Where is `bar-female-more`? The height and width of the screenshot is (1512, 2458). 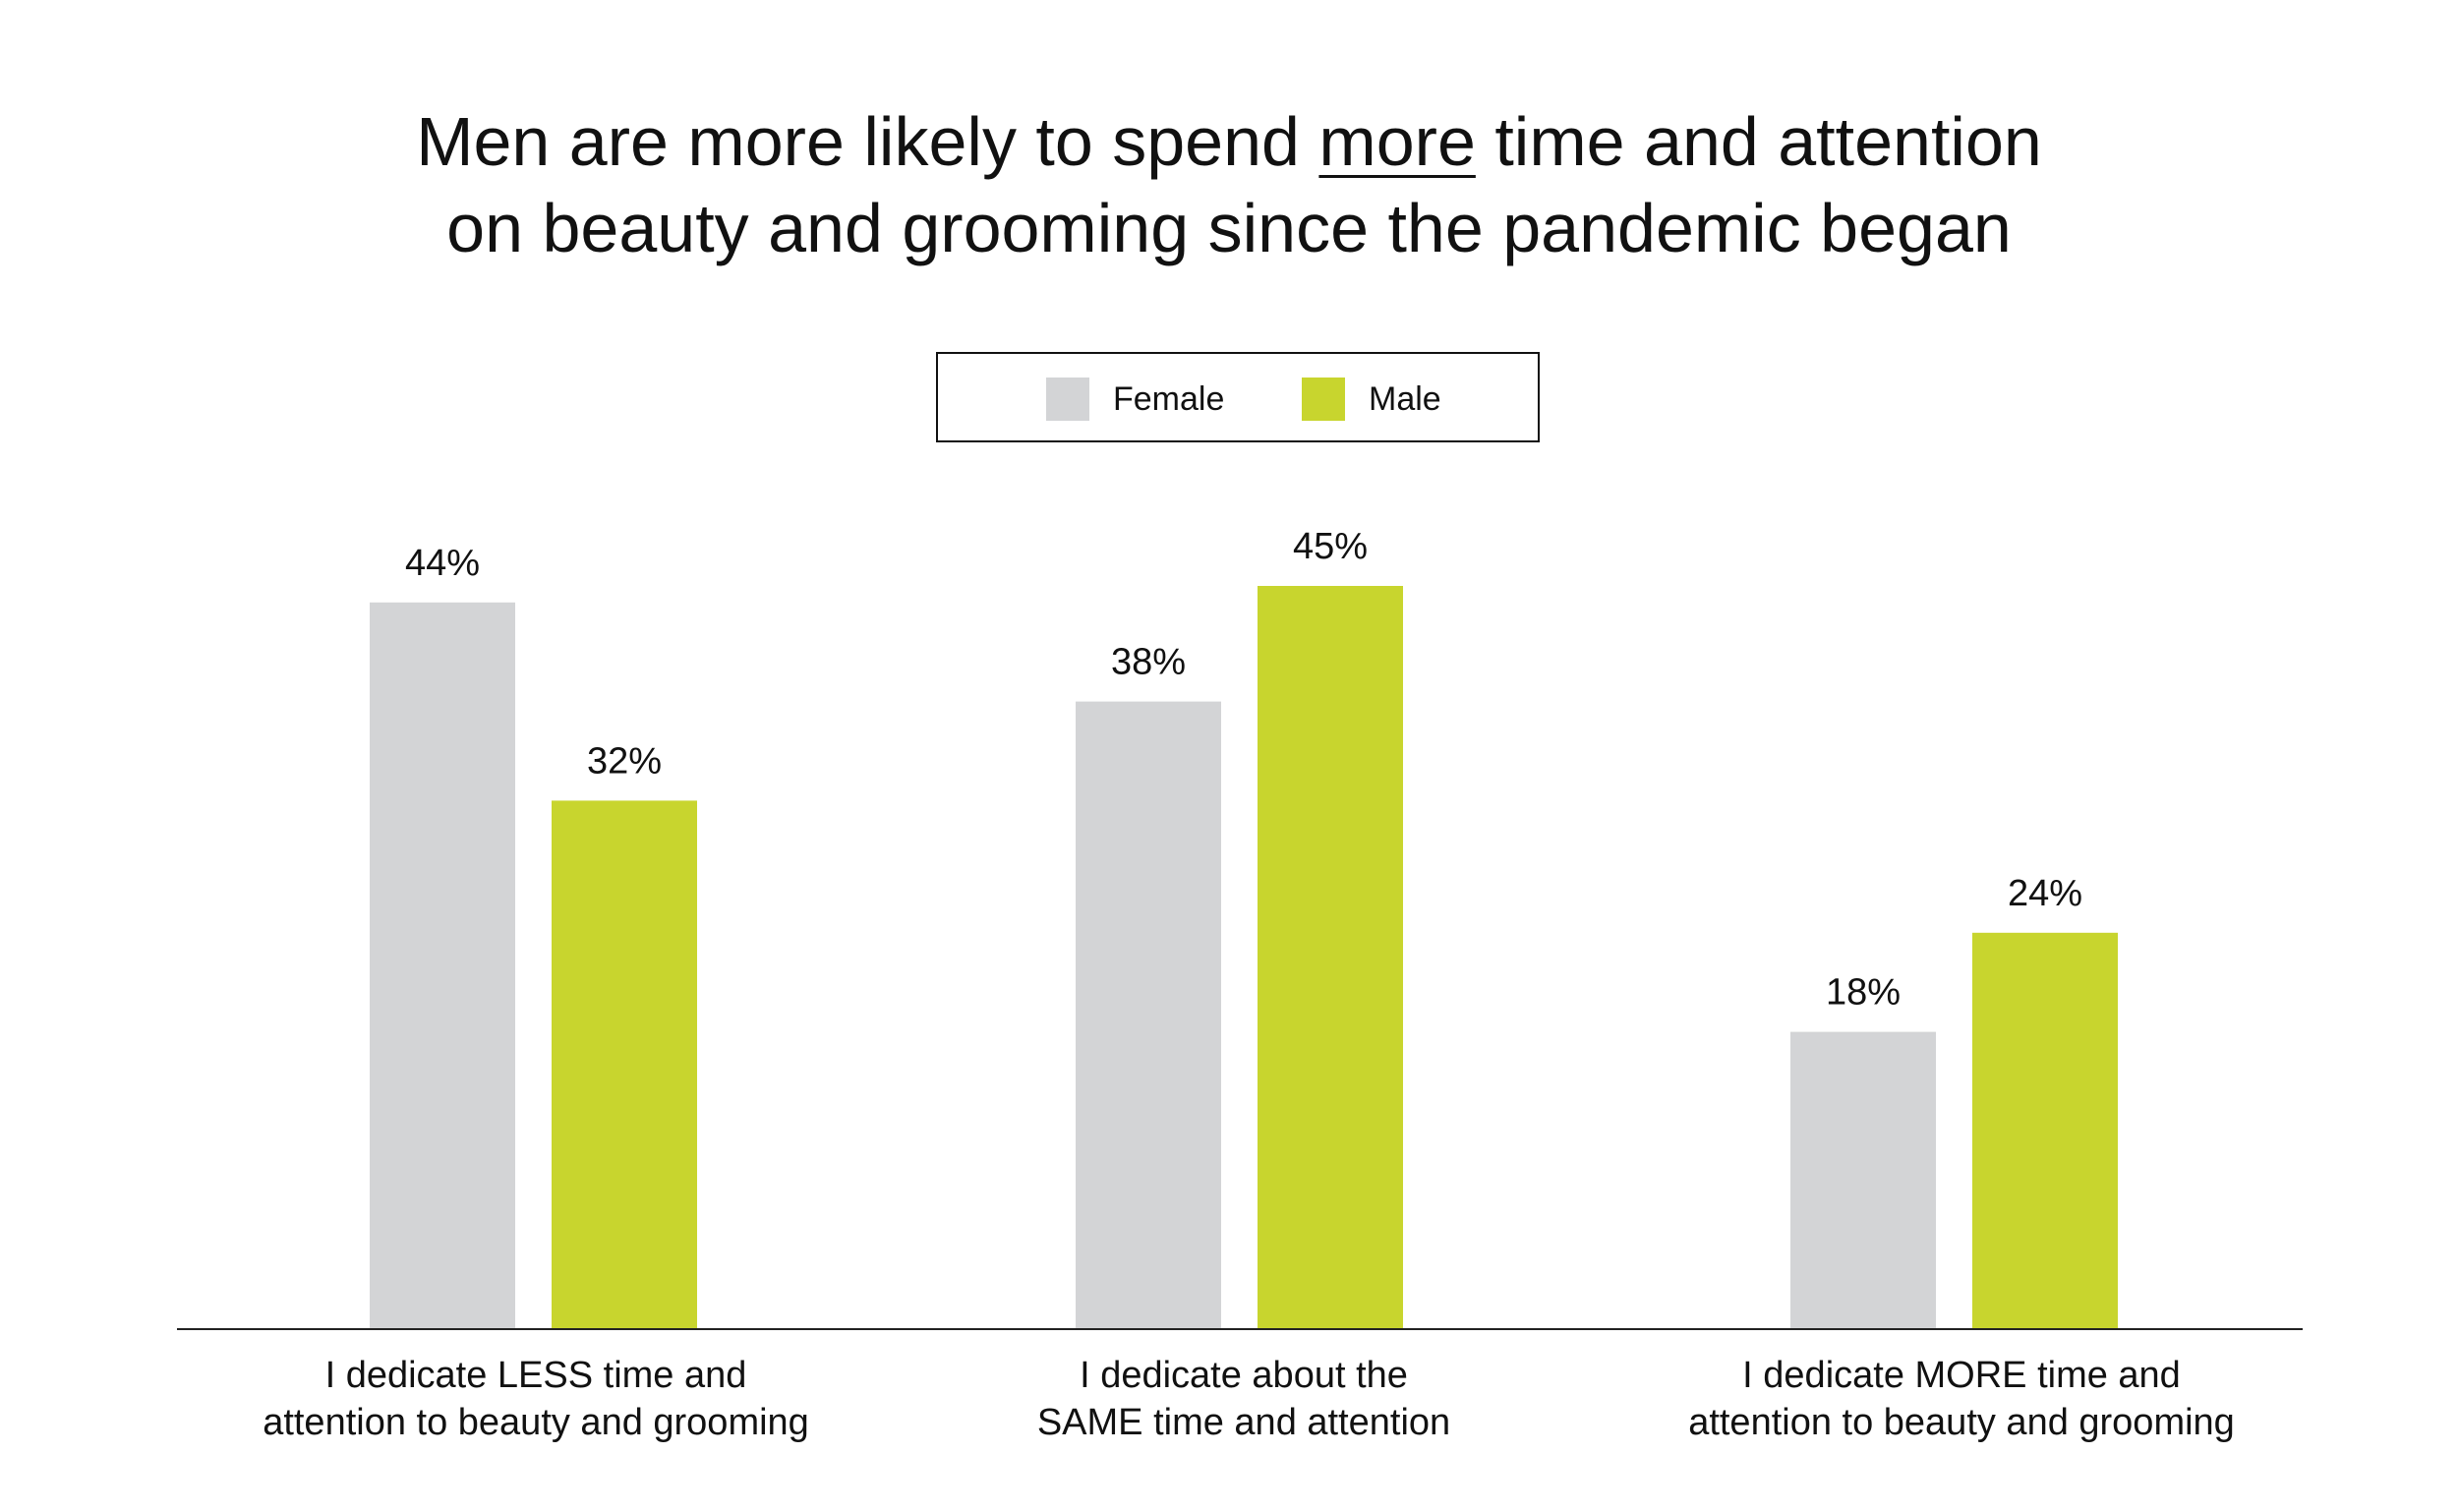 bar-female-more is located at coordinates (1863, 1180).